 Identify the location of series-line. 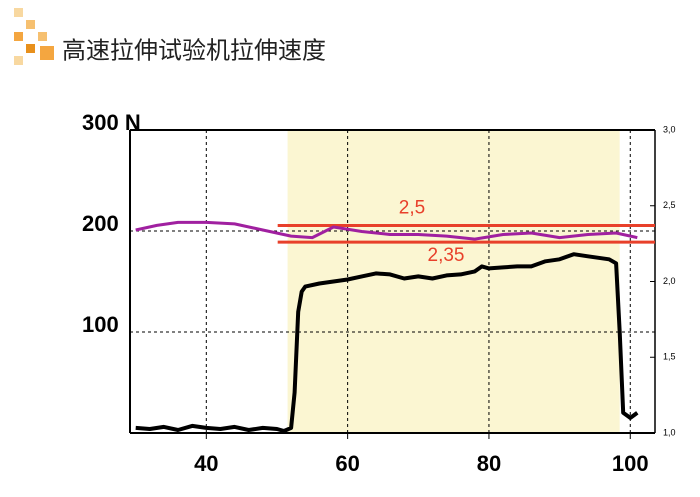
(386, 230).